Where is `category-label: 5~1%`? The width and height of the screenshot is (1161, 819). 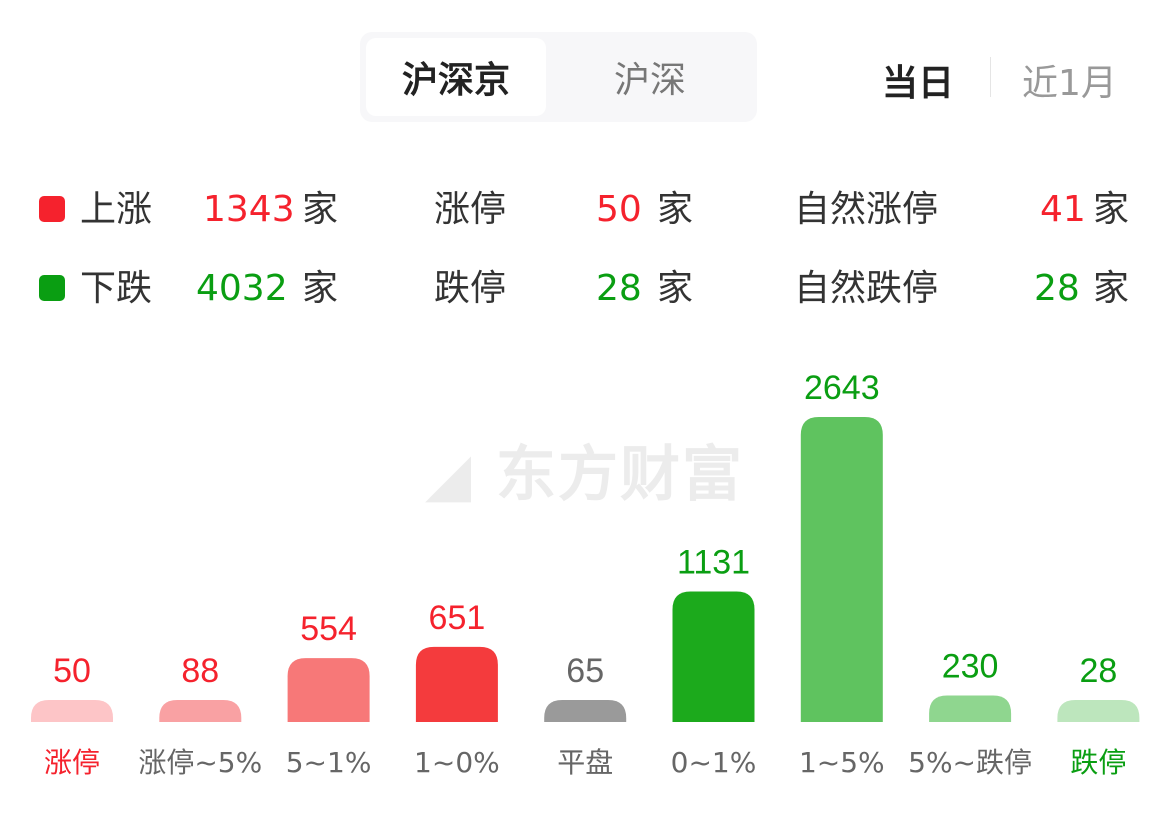
category-label: 5~1% is located at coordinates (329, 762).